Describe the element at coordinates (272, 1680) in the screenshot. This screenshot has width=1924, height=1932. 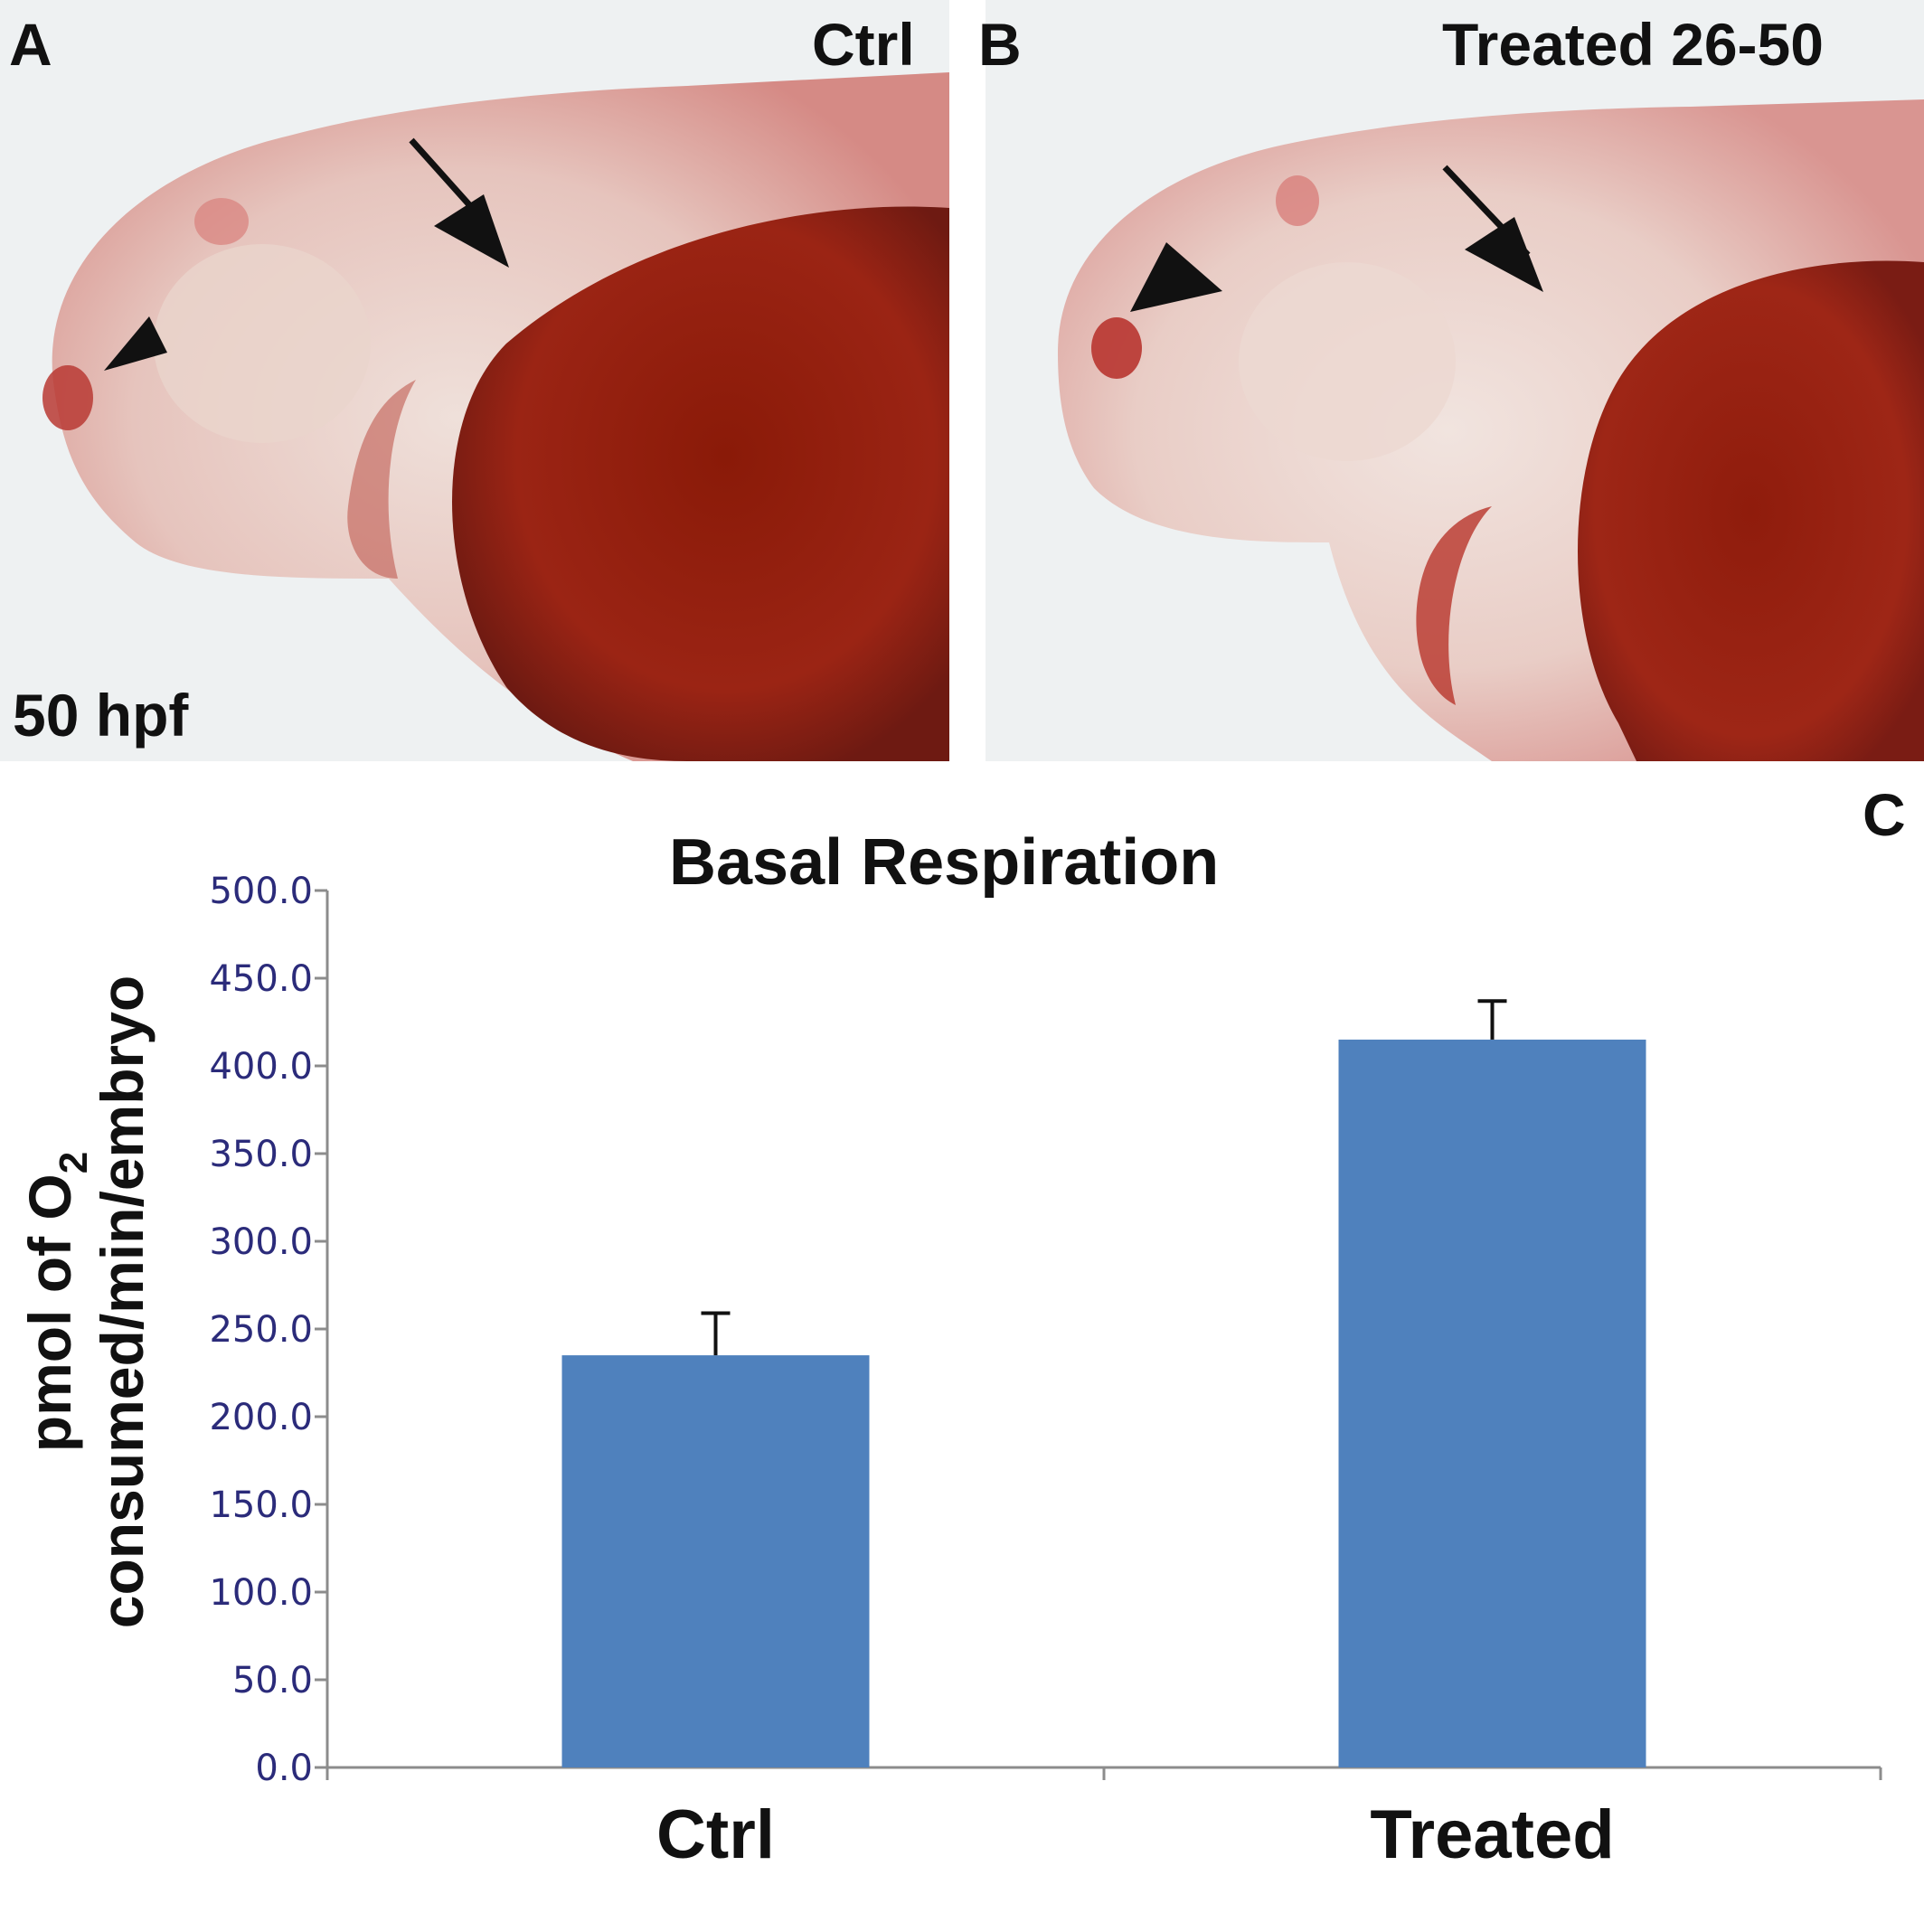
I see `y-tick-label: 50.0` at that location.